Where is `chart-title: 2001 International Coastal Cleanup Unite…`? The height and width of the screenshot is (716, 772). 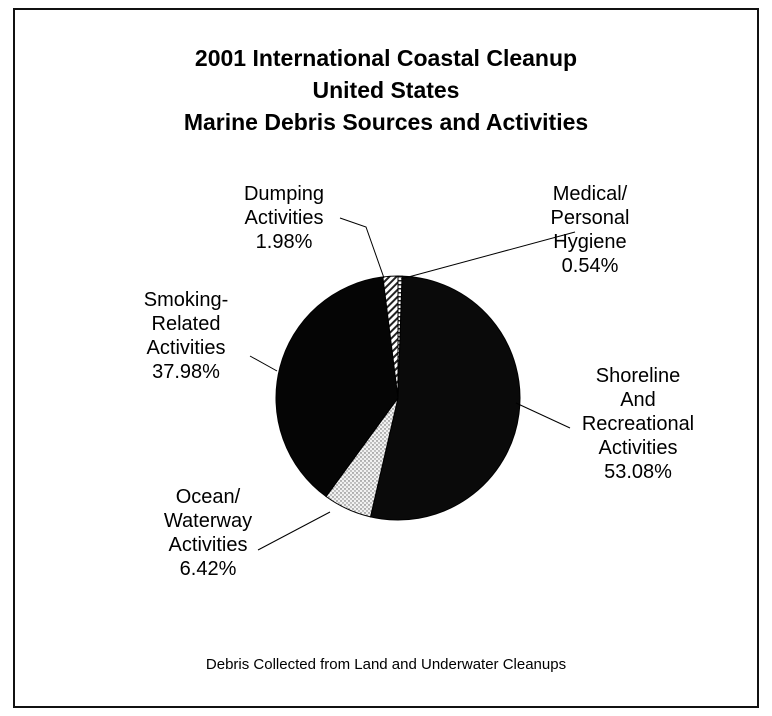
chart-title: 2001 International Coastal Cleanup Unite… is located at coordinates (386, 90).